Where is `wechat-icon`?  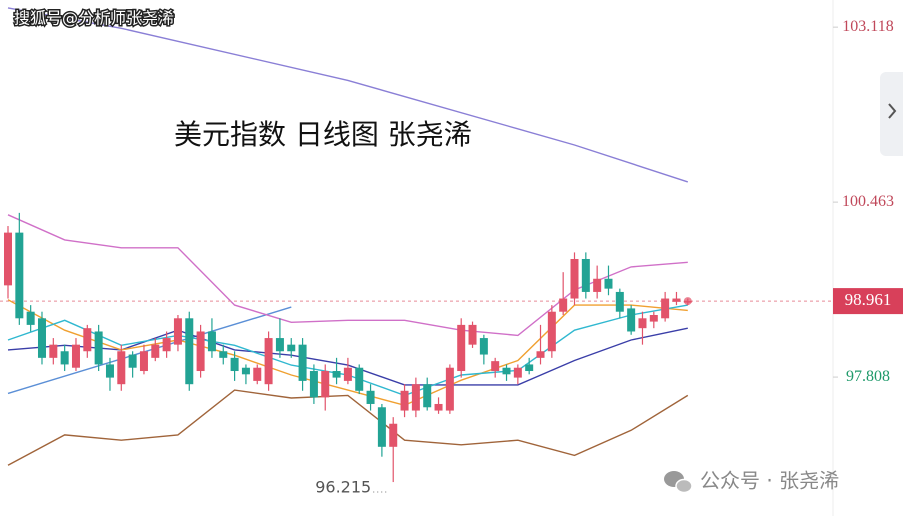 wechat-icon is located at coordinates (678, 482).